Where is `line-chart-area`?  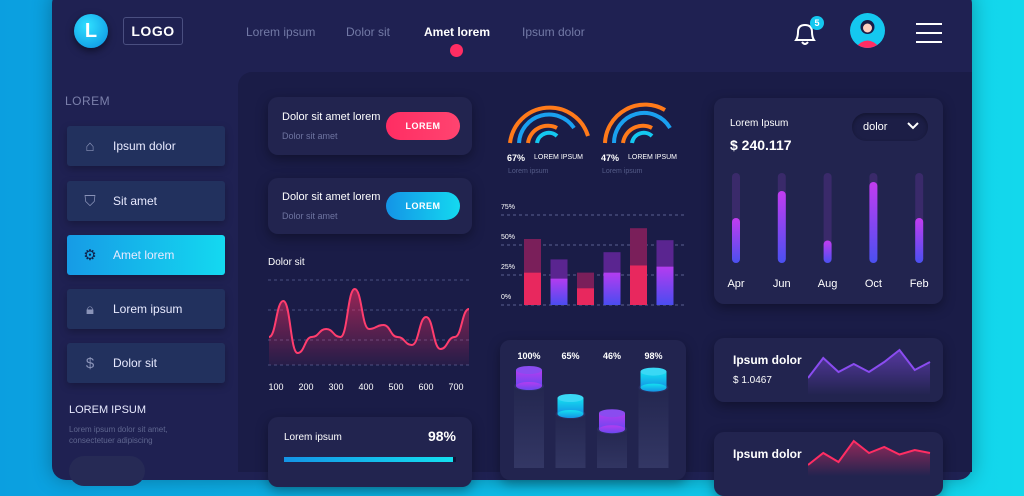
line-chart-area is located at coordinates (369, 327).